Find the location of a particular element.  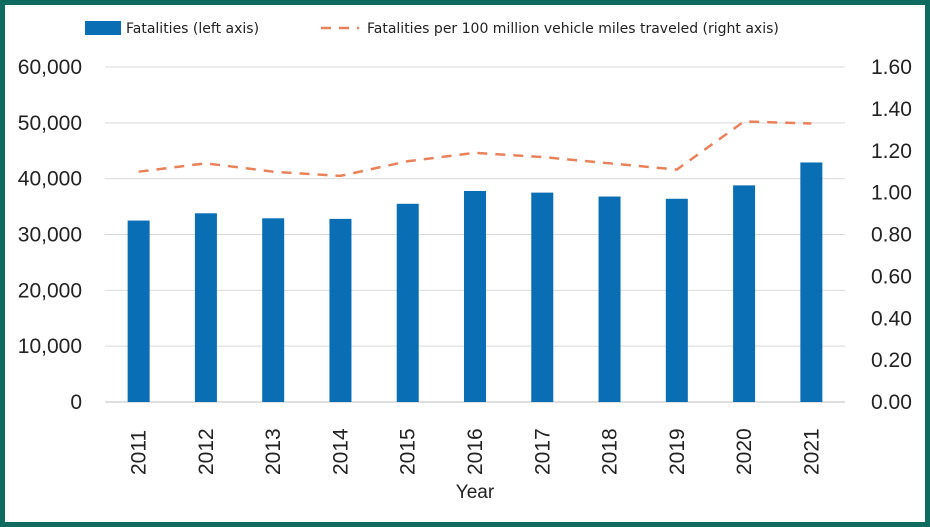

x-axis-title: Year is located at coordinates (475, 492).